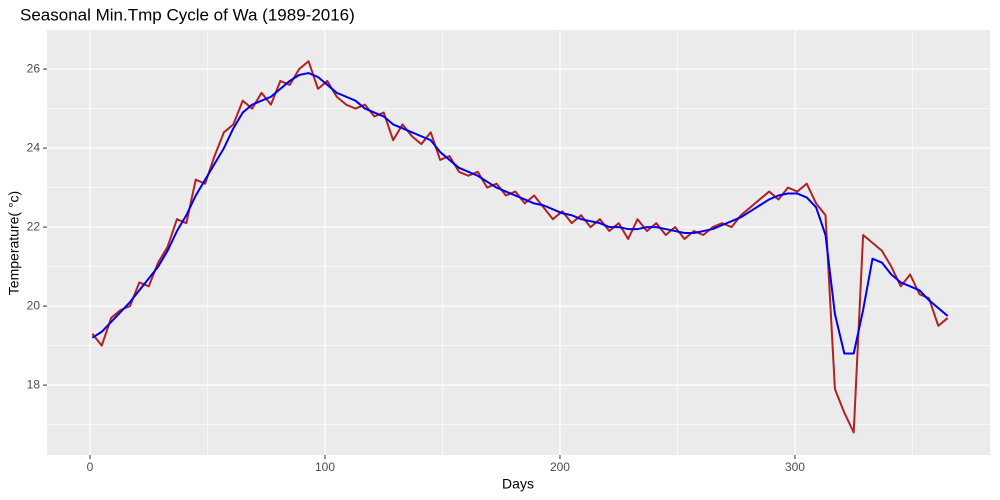 Image resolution: width=1000 pixels, height=500 pixels. Describe the element at coordinates (795, 467) in the screenshot. I see `x-tick-label: 300` at that location.